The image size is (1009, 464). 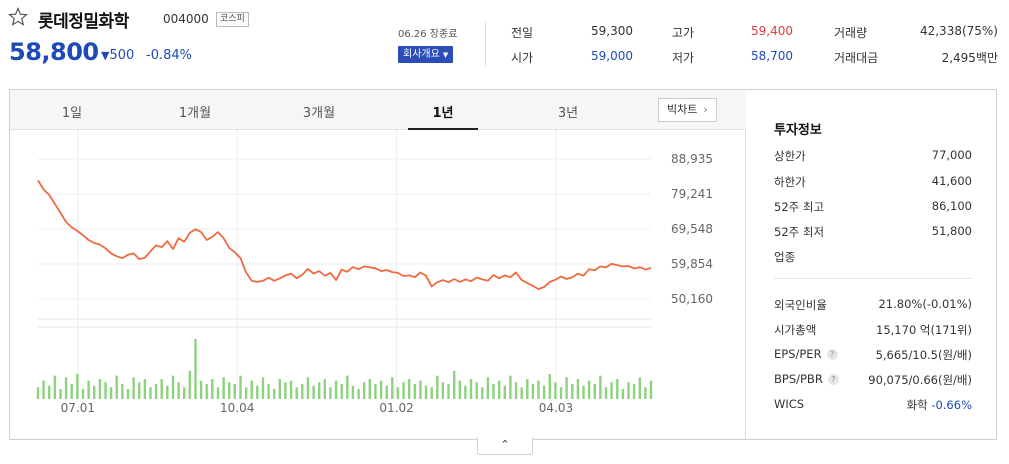 What do you see at coordinates (969, 58) in the screenshot?
I see `trade-amount-value: 2,495백만` at bounding box center [969, 58].